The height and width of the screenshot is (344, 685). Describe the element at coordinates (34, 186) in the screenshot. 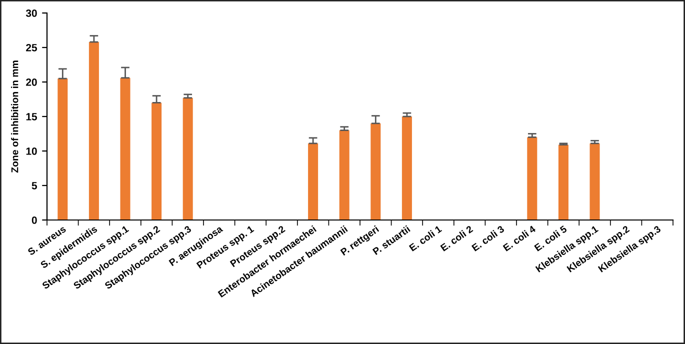

I see `y-tick-label: 5` at that location.